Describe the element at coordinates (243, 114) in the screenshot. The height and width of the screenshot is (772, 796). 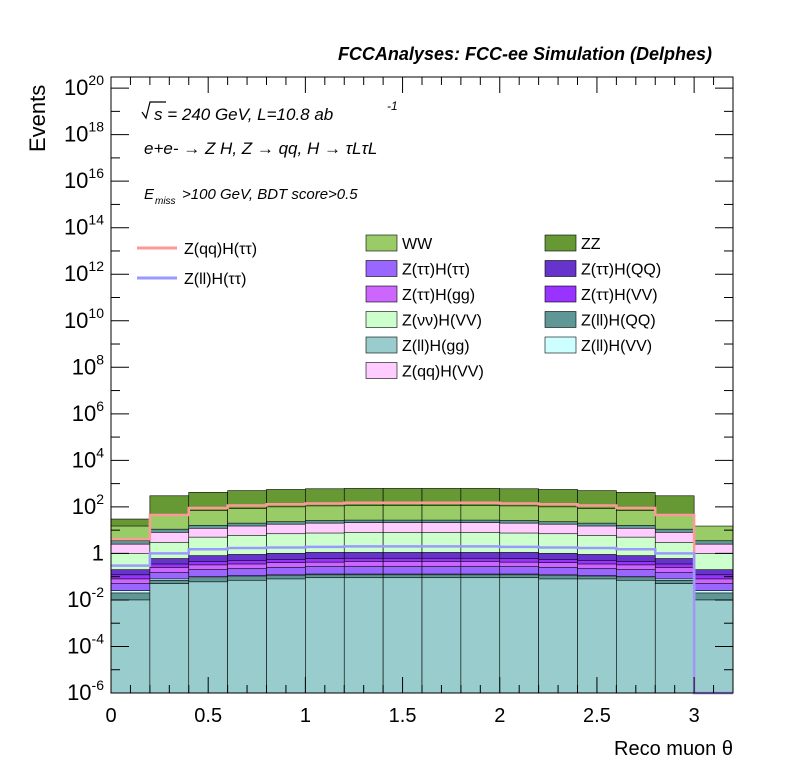
I see `annotation-energy: s = 240 GeV, L=10.8 ab` at that location.